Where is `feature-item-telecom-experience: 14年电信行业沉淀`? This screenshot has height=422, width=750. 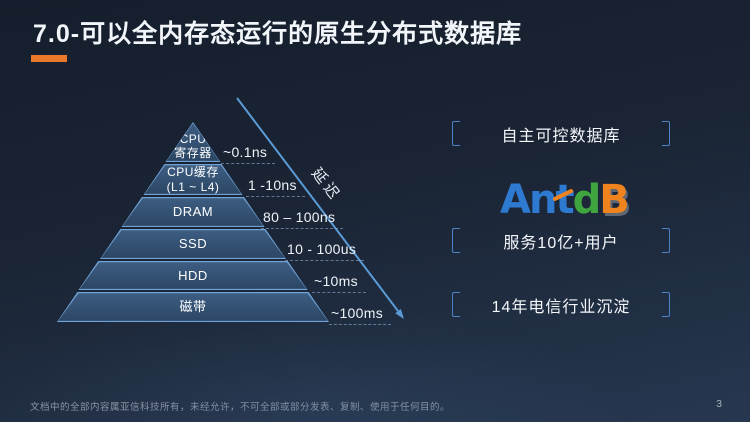
feature-item-telecom-experience: 14年电信行业沉淀 is located at coordinates (561, 304).